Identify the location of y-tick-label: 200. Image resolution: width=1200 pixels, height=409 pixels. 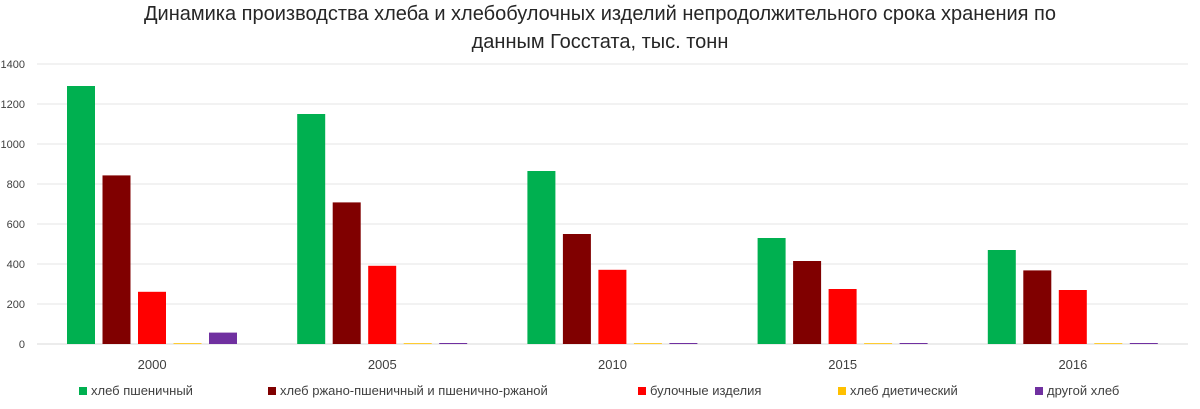
(16, 305).